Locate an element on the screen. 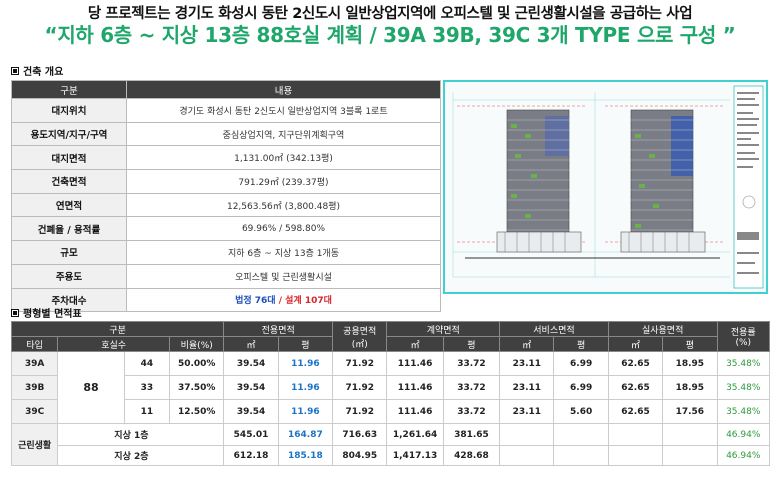 This screenshot has width=780, height=479. overview-label: 주차대수 is located at coordinates (69, 300).